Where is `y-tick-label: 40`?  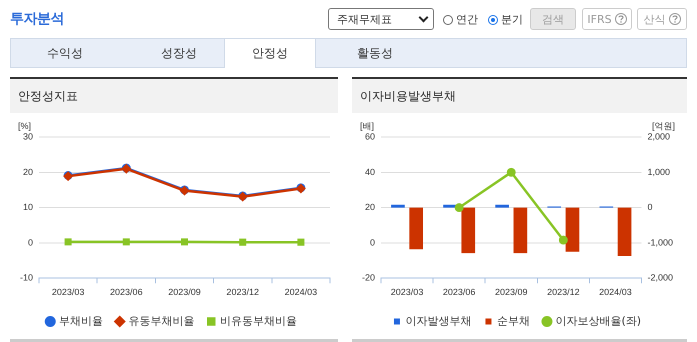 y-tick-label: 40 is located at coordinates (370, 171).